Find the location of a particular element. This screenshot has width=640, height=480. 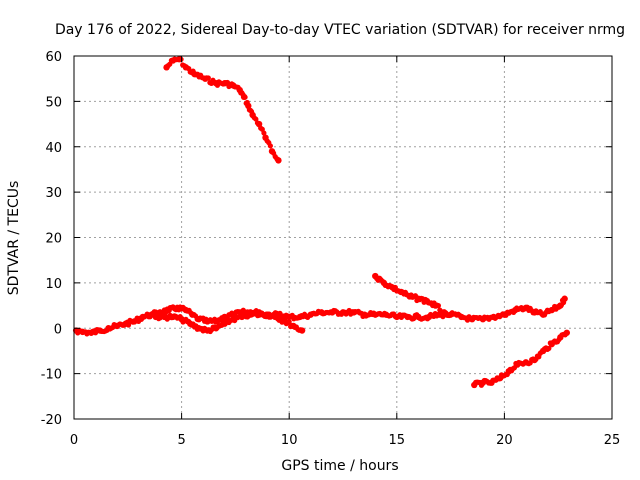

x-tick-label: 10 is located at coordinates (289, 440).